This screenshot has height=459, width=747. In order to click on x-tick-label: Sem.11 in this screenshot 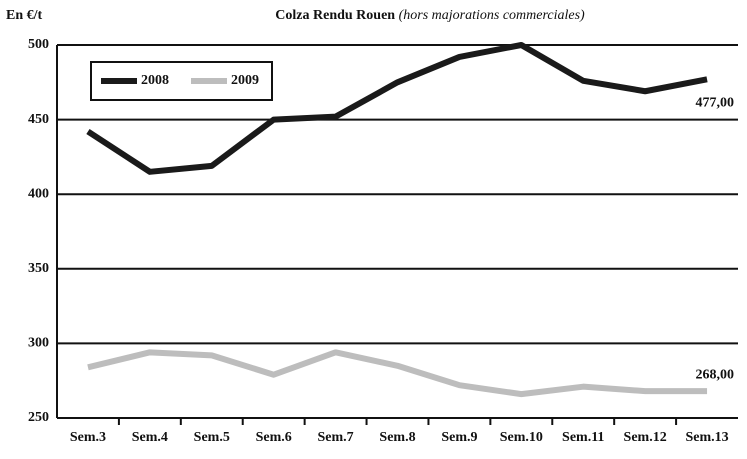, I will do `click(583, 437)`.